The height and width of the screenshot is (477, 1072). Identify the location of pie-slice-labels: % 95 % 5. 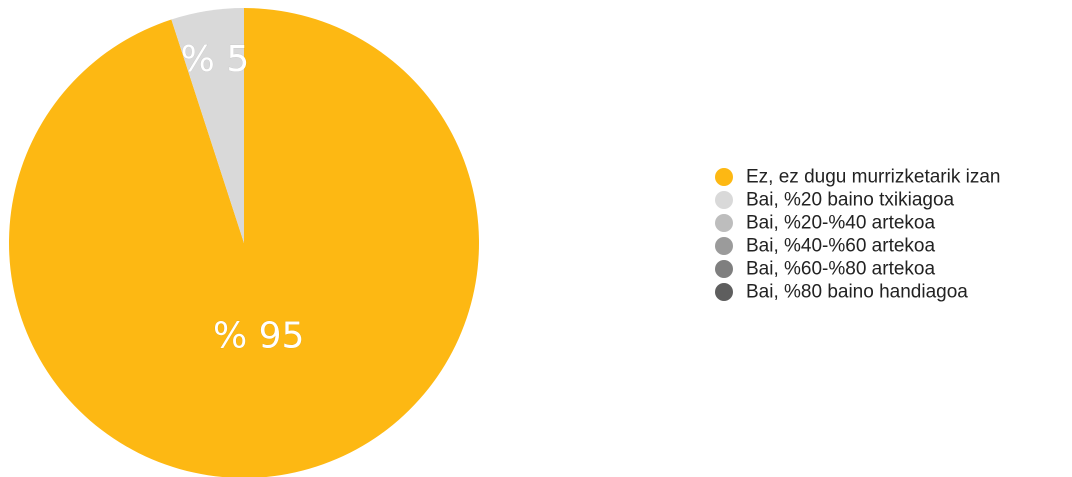
(242, 198).